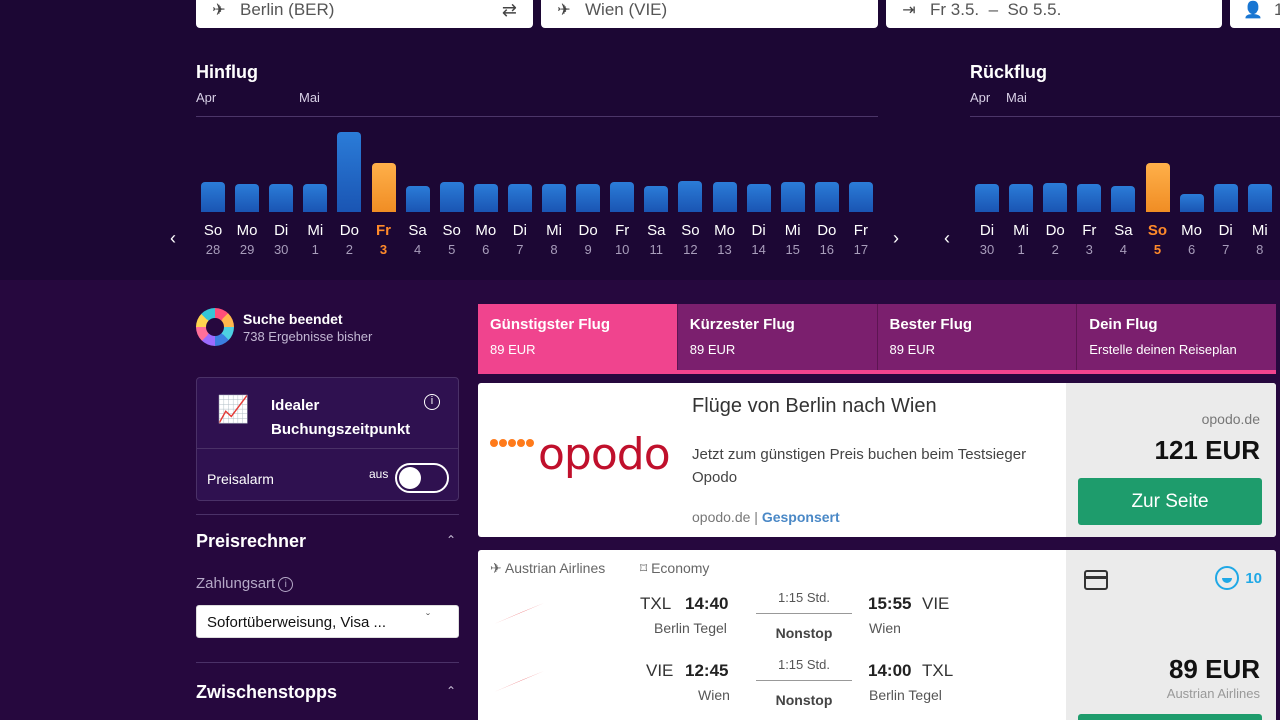 The image size is (1280, 720). I want to click on goto-site-button: Zur Seite, so click(1170, 501).